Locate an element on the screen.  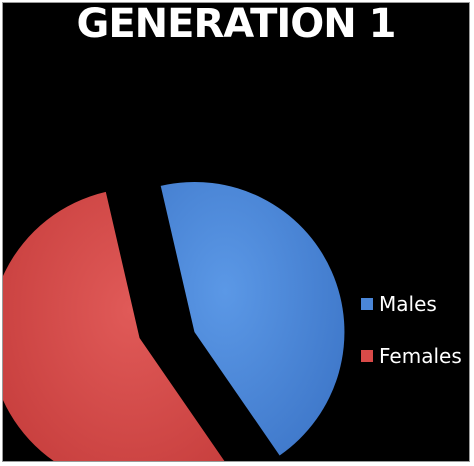
legend-item-females: Females is located at coordinates (411, 356).